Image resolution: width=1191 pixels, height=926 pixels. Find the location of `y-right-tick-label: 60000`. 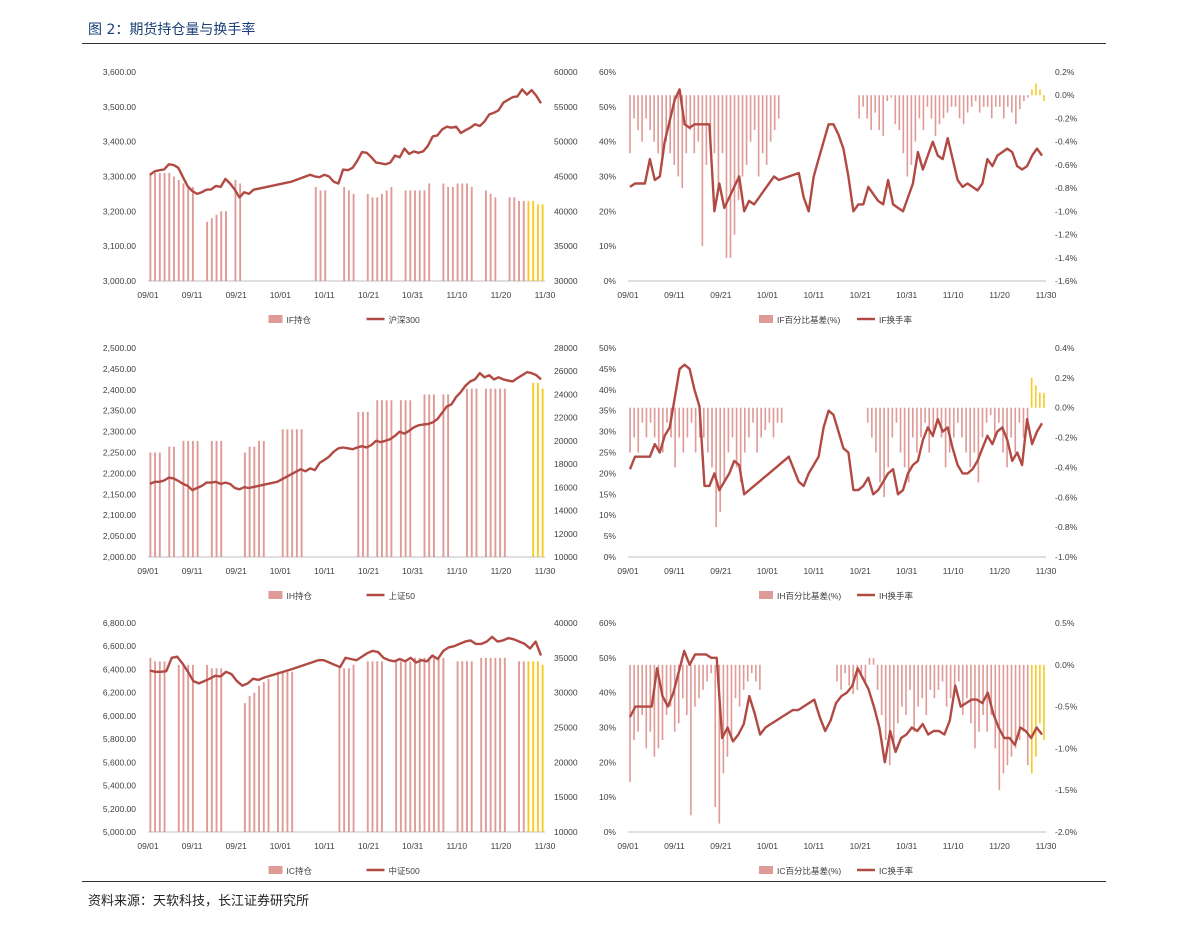

y-right-tick-label: 60000 is located at coordinates (566, 72).